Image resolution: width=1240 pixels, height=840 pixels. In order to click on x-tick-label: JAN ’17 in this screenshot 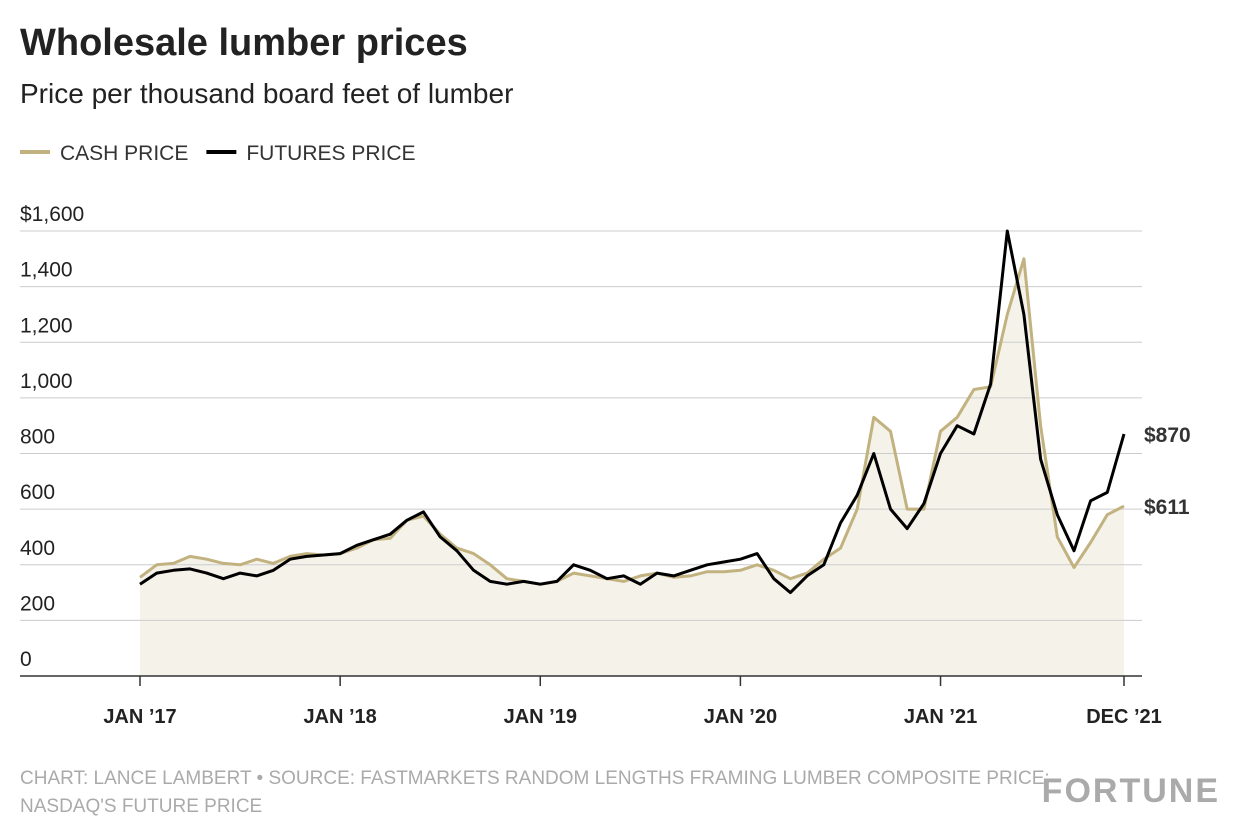, I will do `click(139, 717)`.